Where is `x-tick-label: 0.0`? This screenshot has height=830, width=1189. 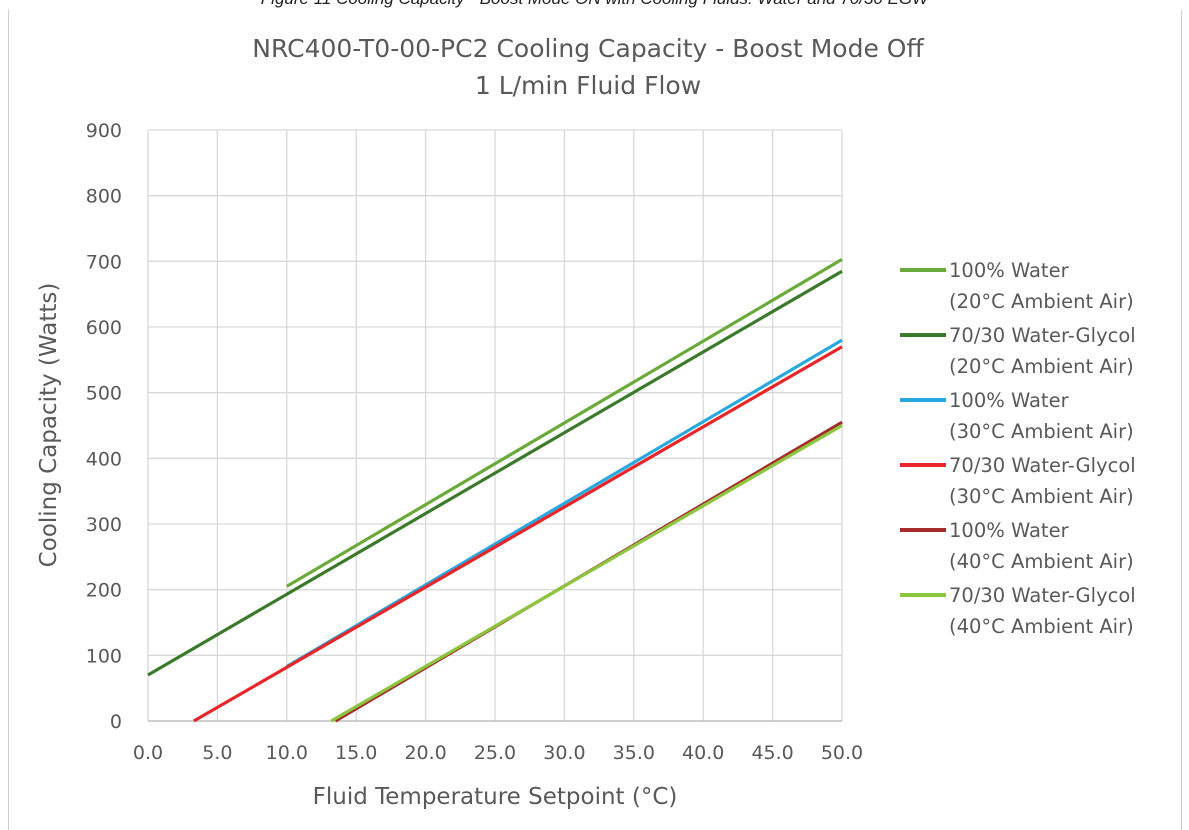
x-tick-label: 0.0 is located at coordinates (148, 753).